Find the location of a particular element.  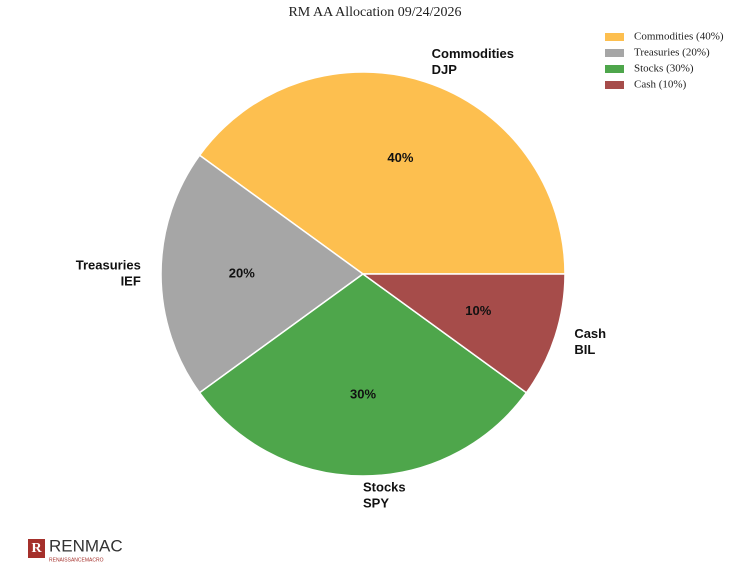

value-label: 30% is located at coordinates (363, 394).